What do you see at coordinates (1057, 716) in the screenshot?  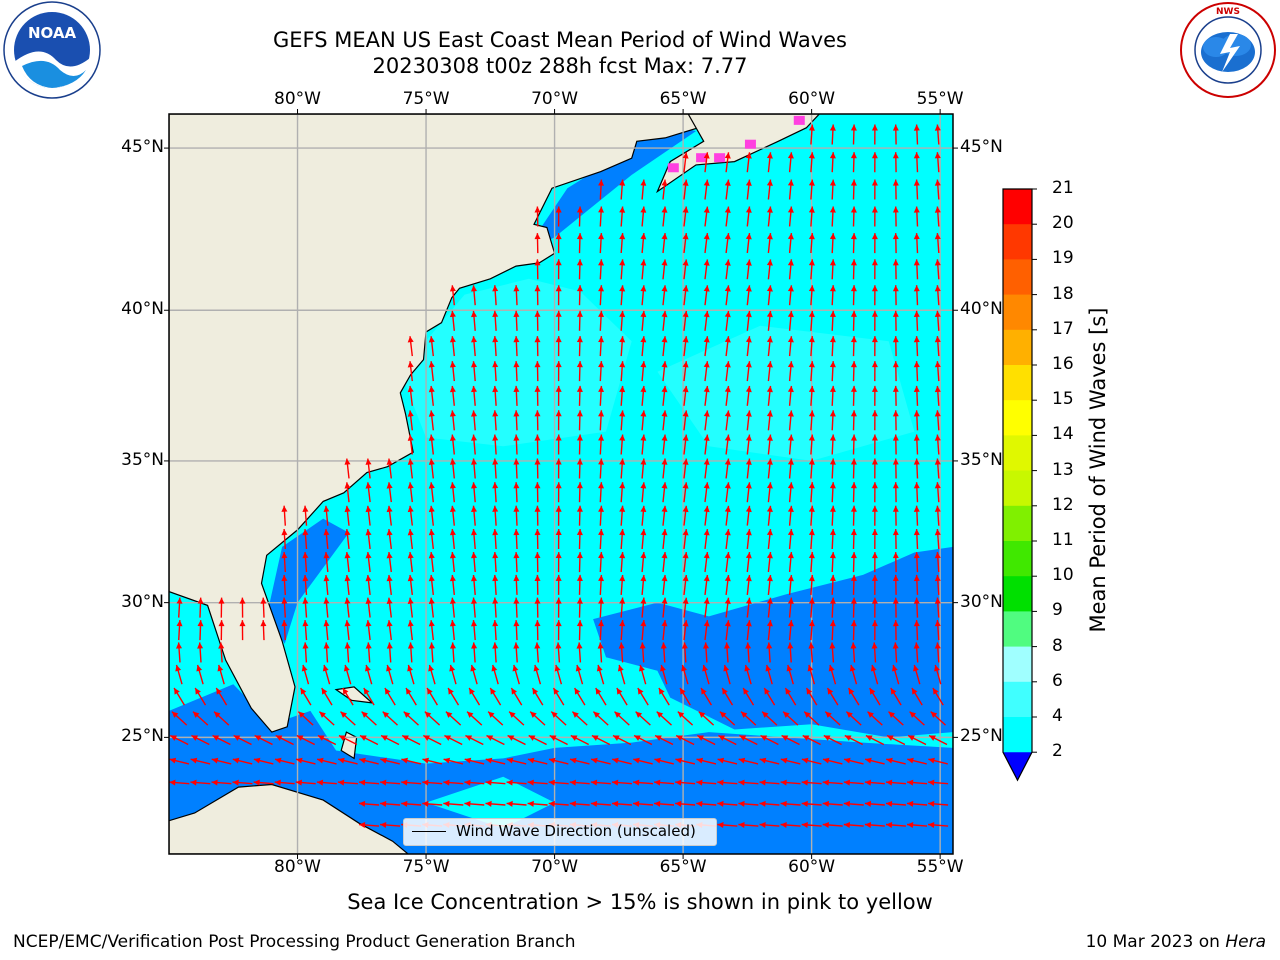 I see `colorbar-tick-label: 4` at bounding box center [1057, 716].